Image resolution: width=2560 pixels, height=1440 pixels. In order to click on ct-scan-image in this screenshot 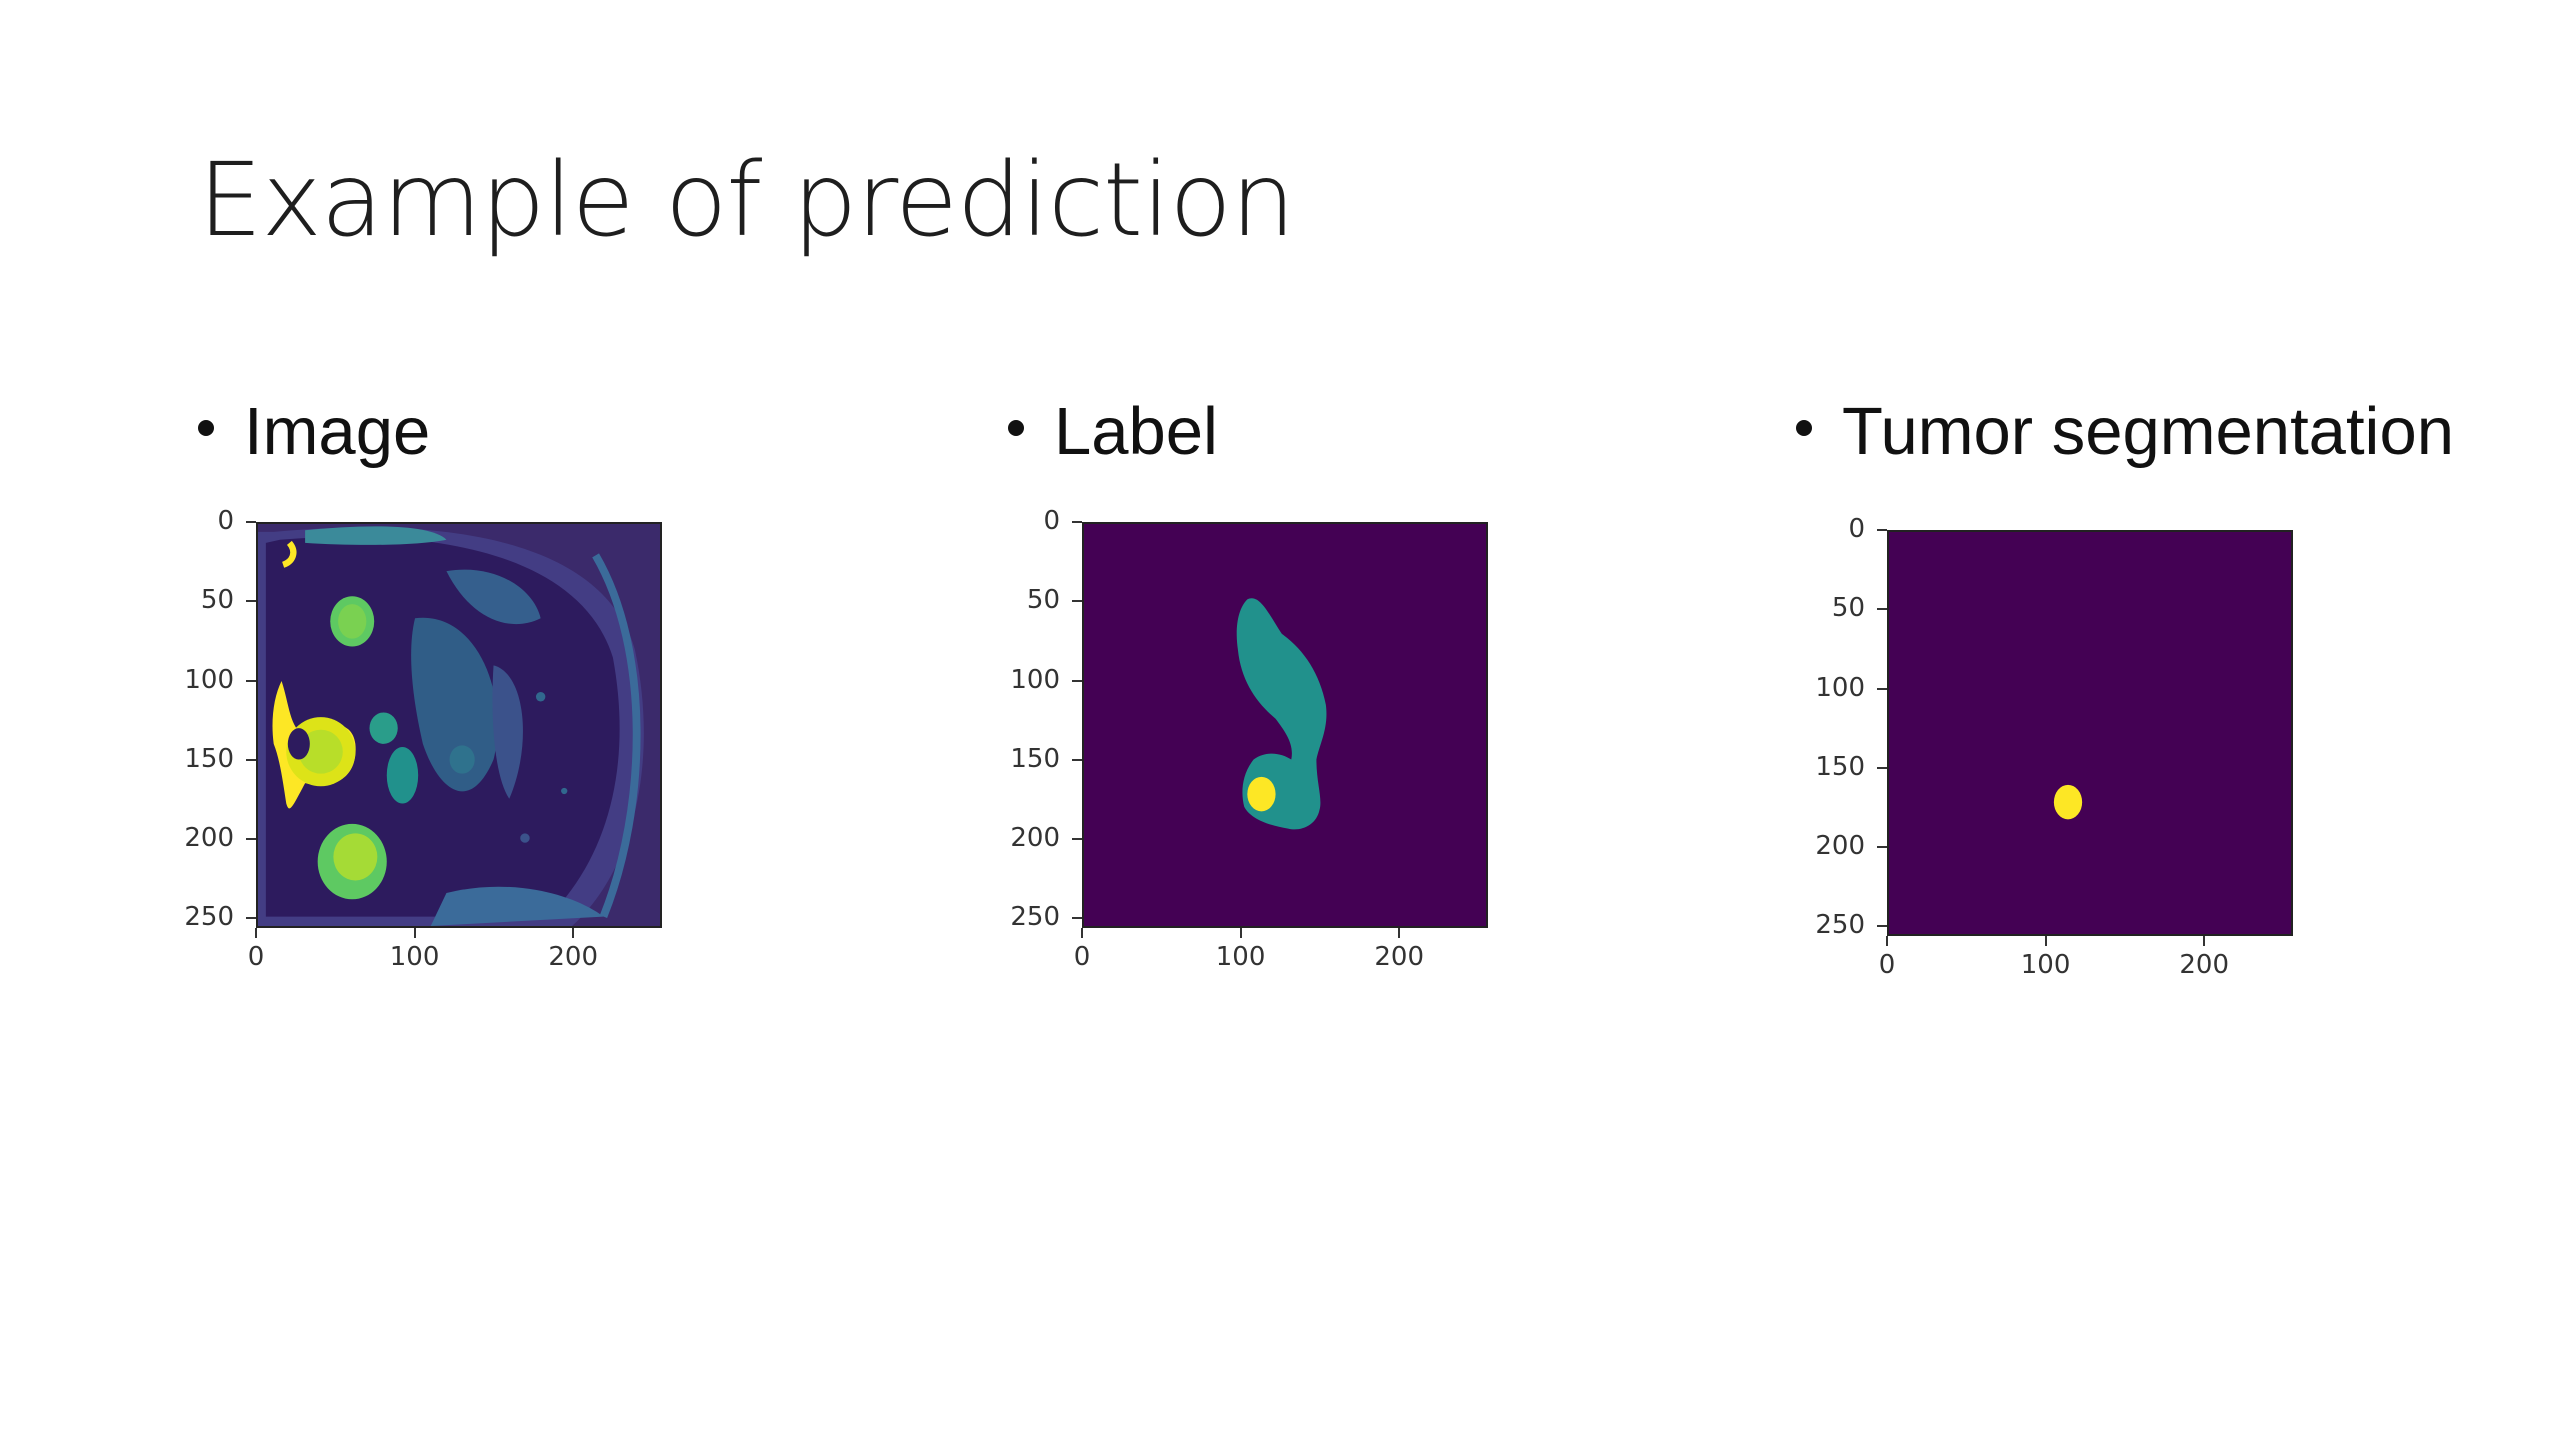, I will do `click(459, 725)`.